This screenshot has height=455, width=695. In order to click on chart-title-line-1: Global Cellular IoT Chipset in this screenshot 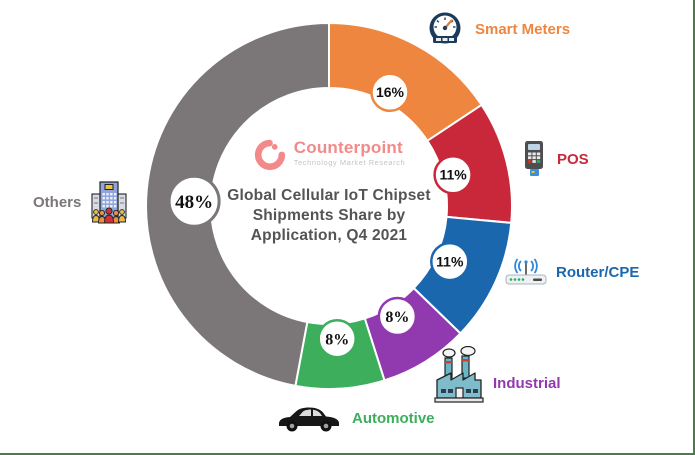, I will do `click(329, 195)`.